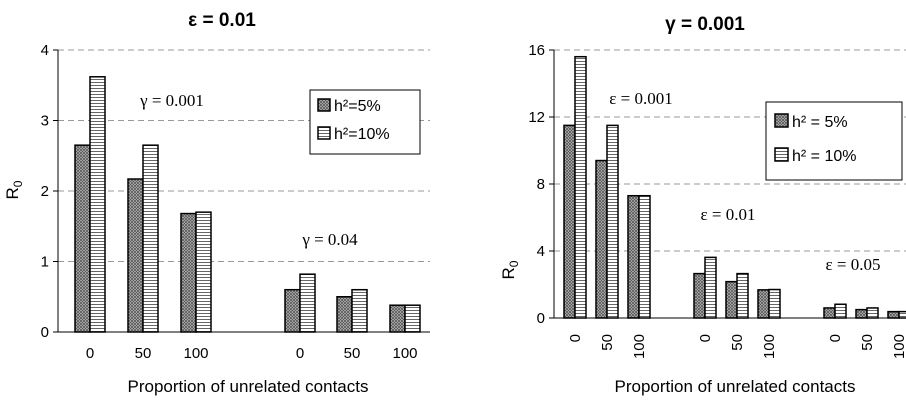 Image resolution: width=906 pixels, height=402 pixels. I want to click on chart-right-x-ticks: 0 50 100 0 50 100 0 50 100, so click(736, 346).